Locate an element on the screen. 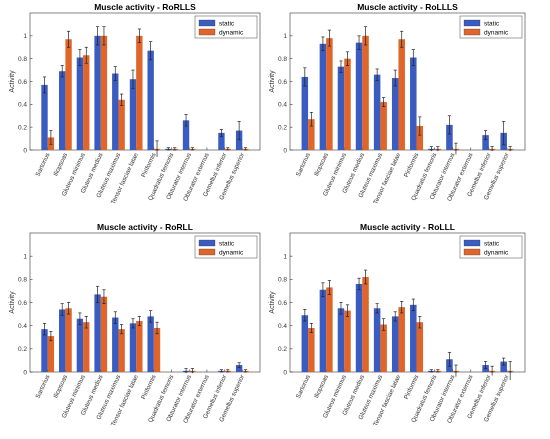 This screenshot has width=550, height=439. chart-title: Muscle activity - RoRLLS is located at coordinates (145, 7).